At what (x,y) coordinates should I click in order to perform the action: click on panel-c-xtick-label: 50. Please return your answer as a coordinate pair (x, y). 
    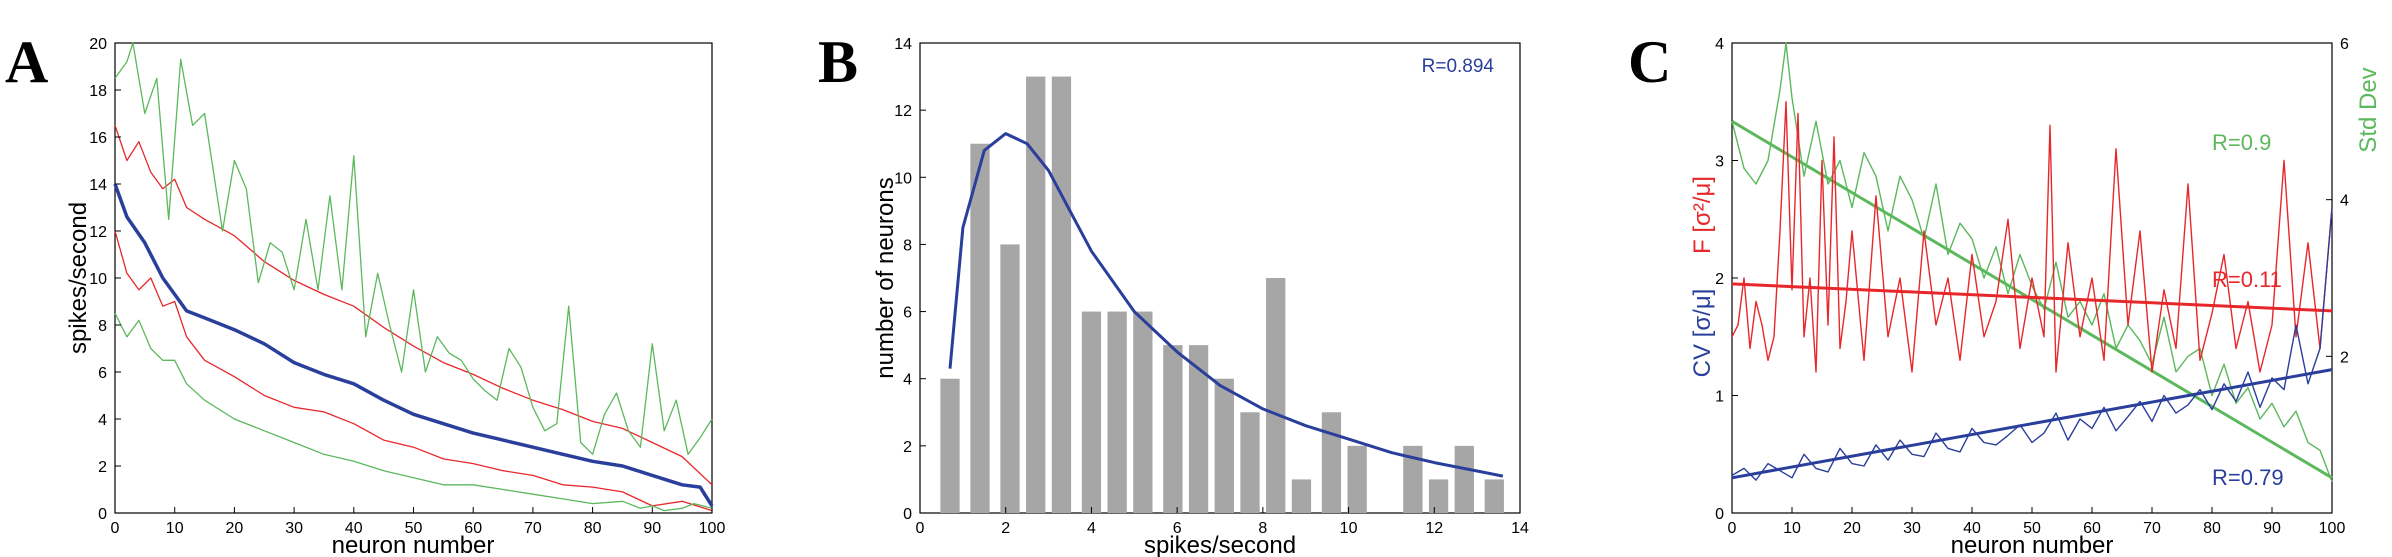
    Looking at the image, I should click on (2032, 528).